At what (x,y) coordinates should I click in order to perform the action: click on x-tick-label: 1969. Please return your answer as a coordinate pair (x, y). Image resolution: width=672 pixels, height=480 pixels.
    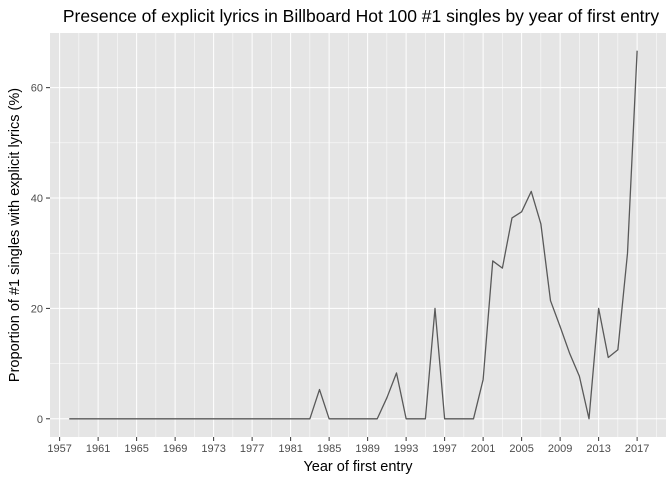
    Looking at the image, I should click on (175, 449).